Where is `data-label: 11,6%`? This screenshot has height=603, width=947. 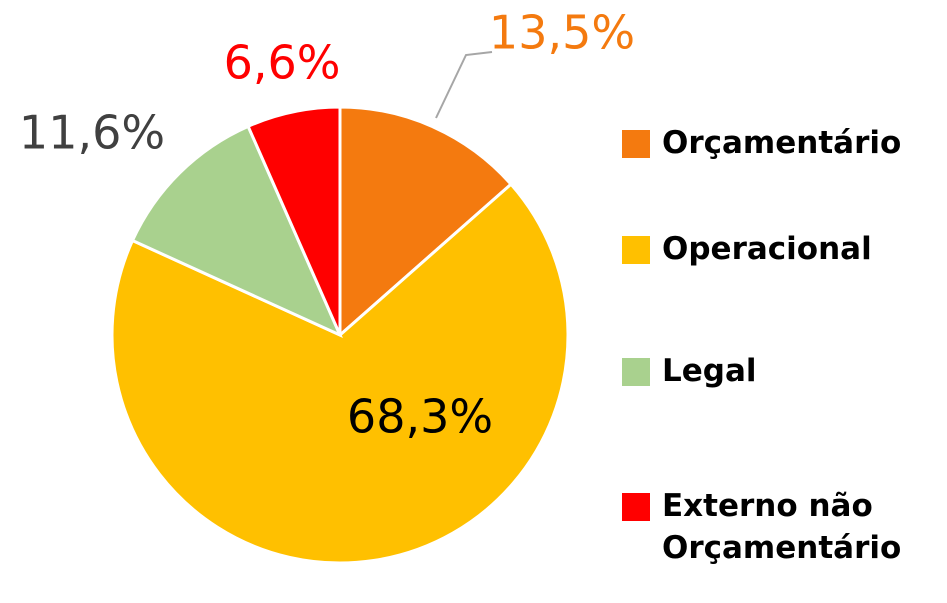 data-label: 11,6% is located at coordinates (92, 133).